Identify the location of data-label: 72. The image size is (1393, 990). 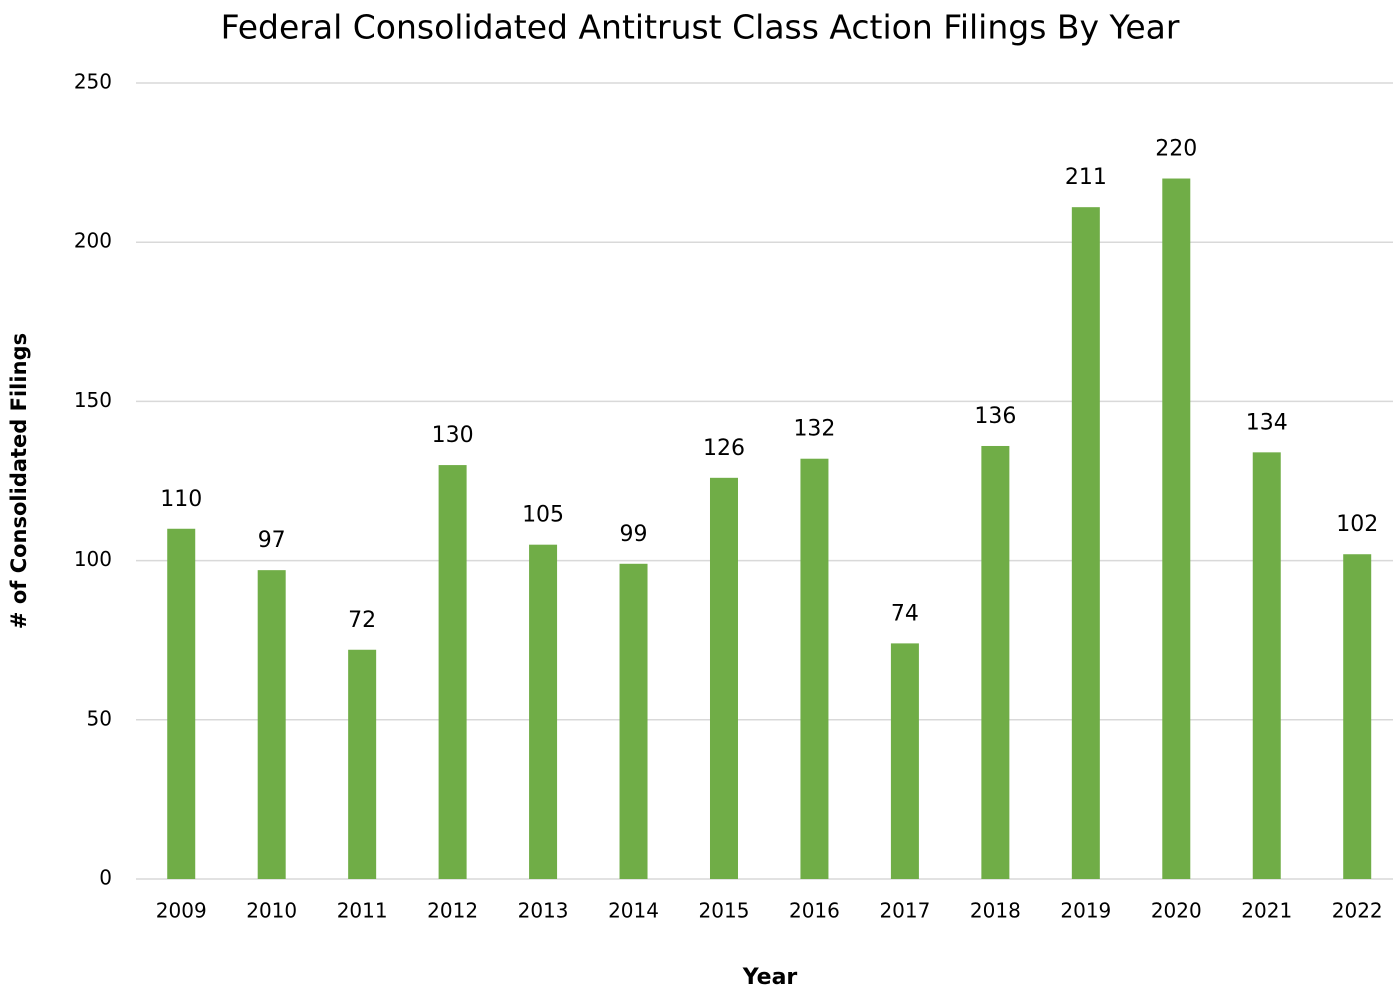
(362, 620).